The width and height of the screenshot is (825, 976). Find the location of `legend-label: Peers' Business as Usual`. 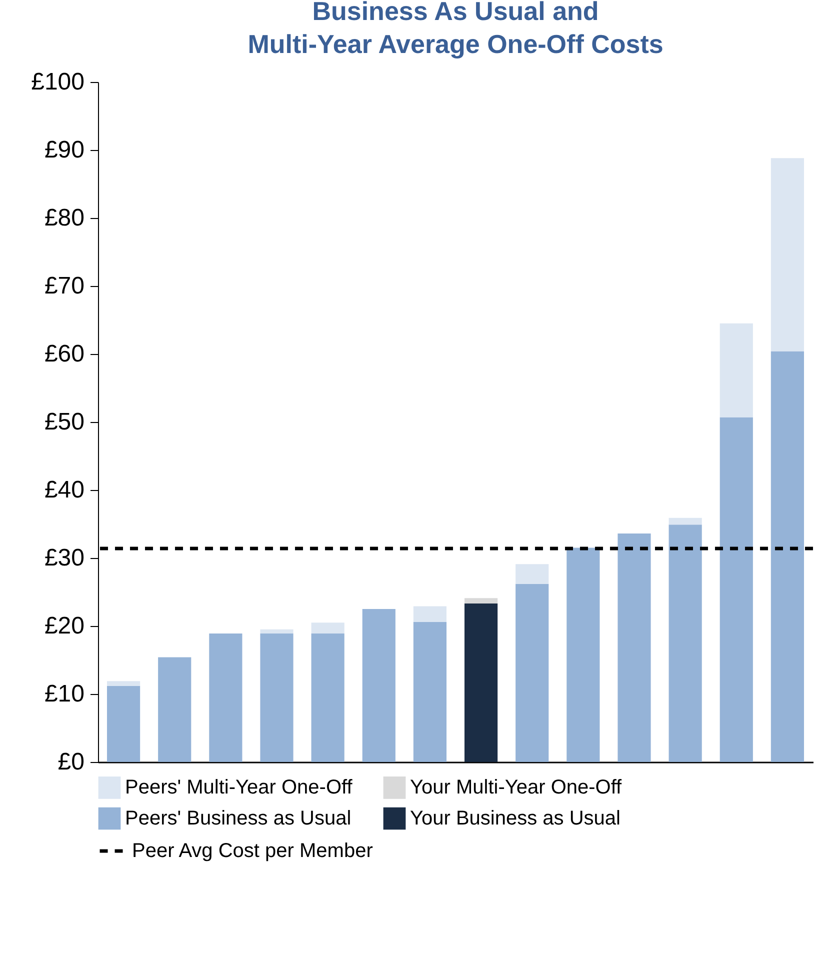

legend-label: Peers' Business as Usual is located at coordinates (238, 819).